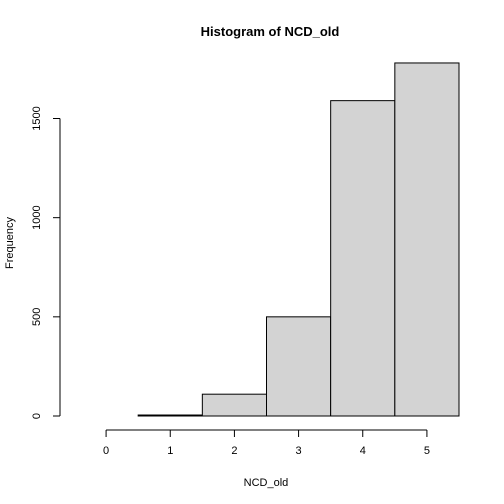 The width and height of the screenshot is (504, 504). Describe the element at coordinates (37, 416) in the screenshot. I see `y-tick-label: 0` at that location.